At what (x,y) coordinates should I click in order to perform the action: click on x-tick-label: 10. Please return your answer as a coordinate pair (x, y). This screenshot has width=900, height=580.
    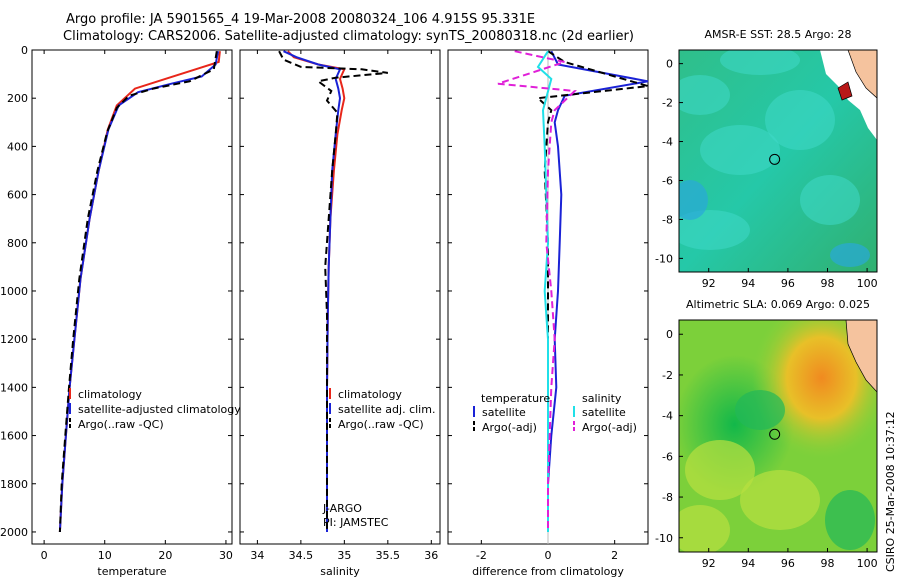
    Looking at the image, I should click on (105, 555).